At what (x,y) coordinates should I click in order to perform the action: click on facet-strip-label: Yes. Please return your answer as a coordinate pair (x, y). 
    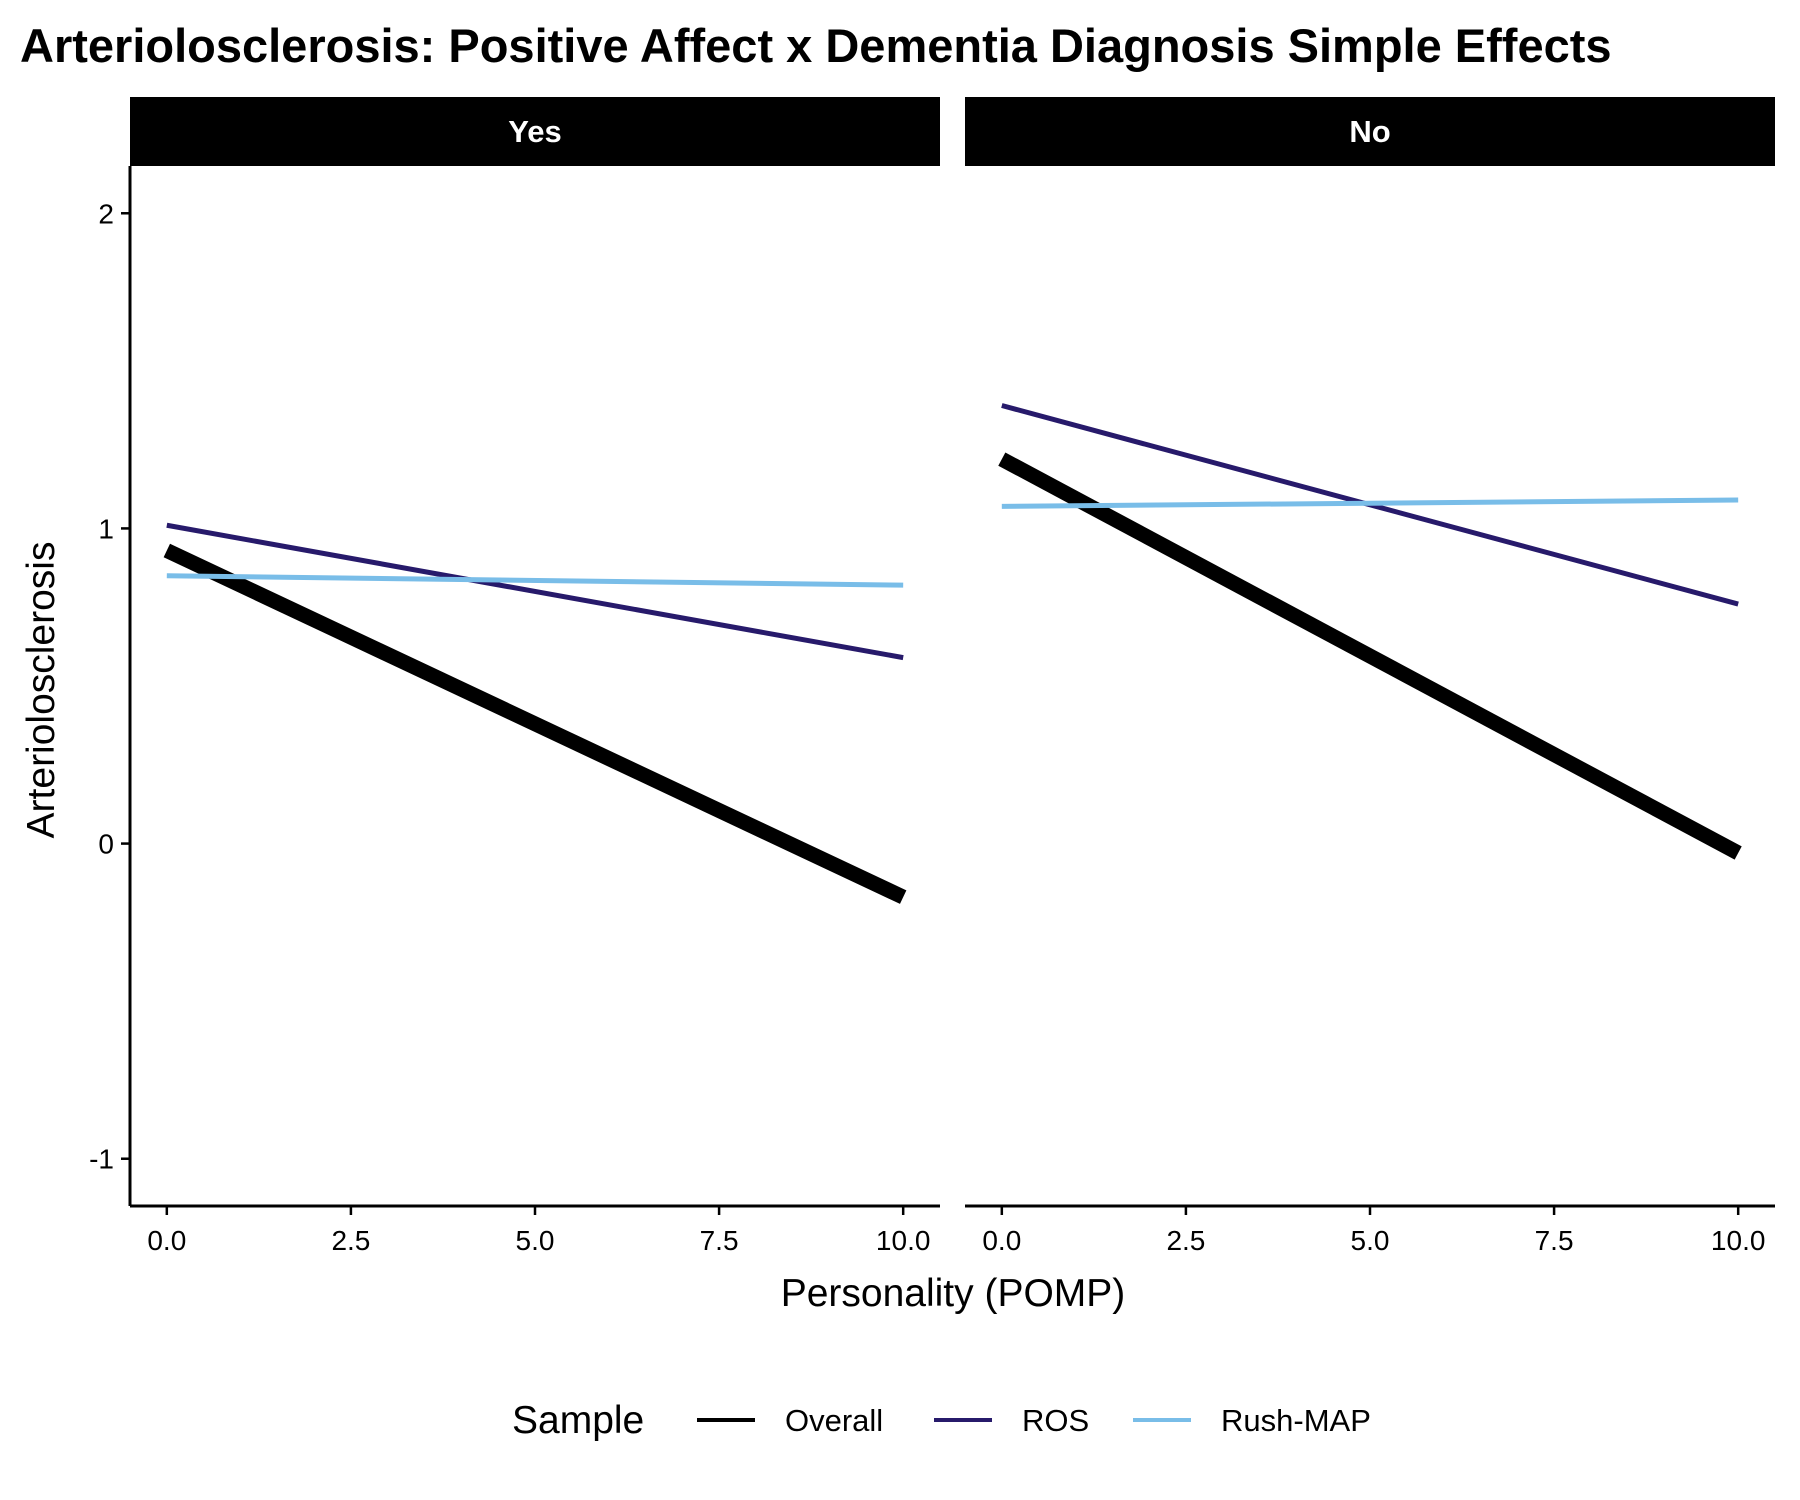
    Looking at the image, I should click on (534, 131).